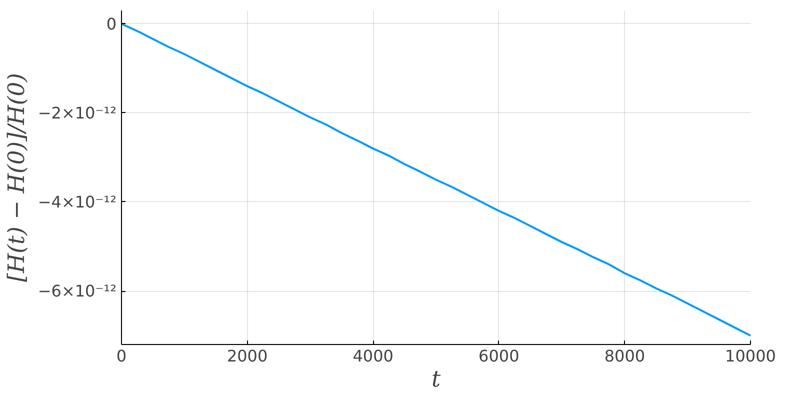 The image size is (800, 400). I want to click on y-axis-title: [H(t) − H(0)]/H(0), so click(17, 177).